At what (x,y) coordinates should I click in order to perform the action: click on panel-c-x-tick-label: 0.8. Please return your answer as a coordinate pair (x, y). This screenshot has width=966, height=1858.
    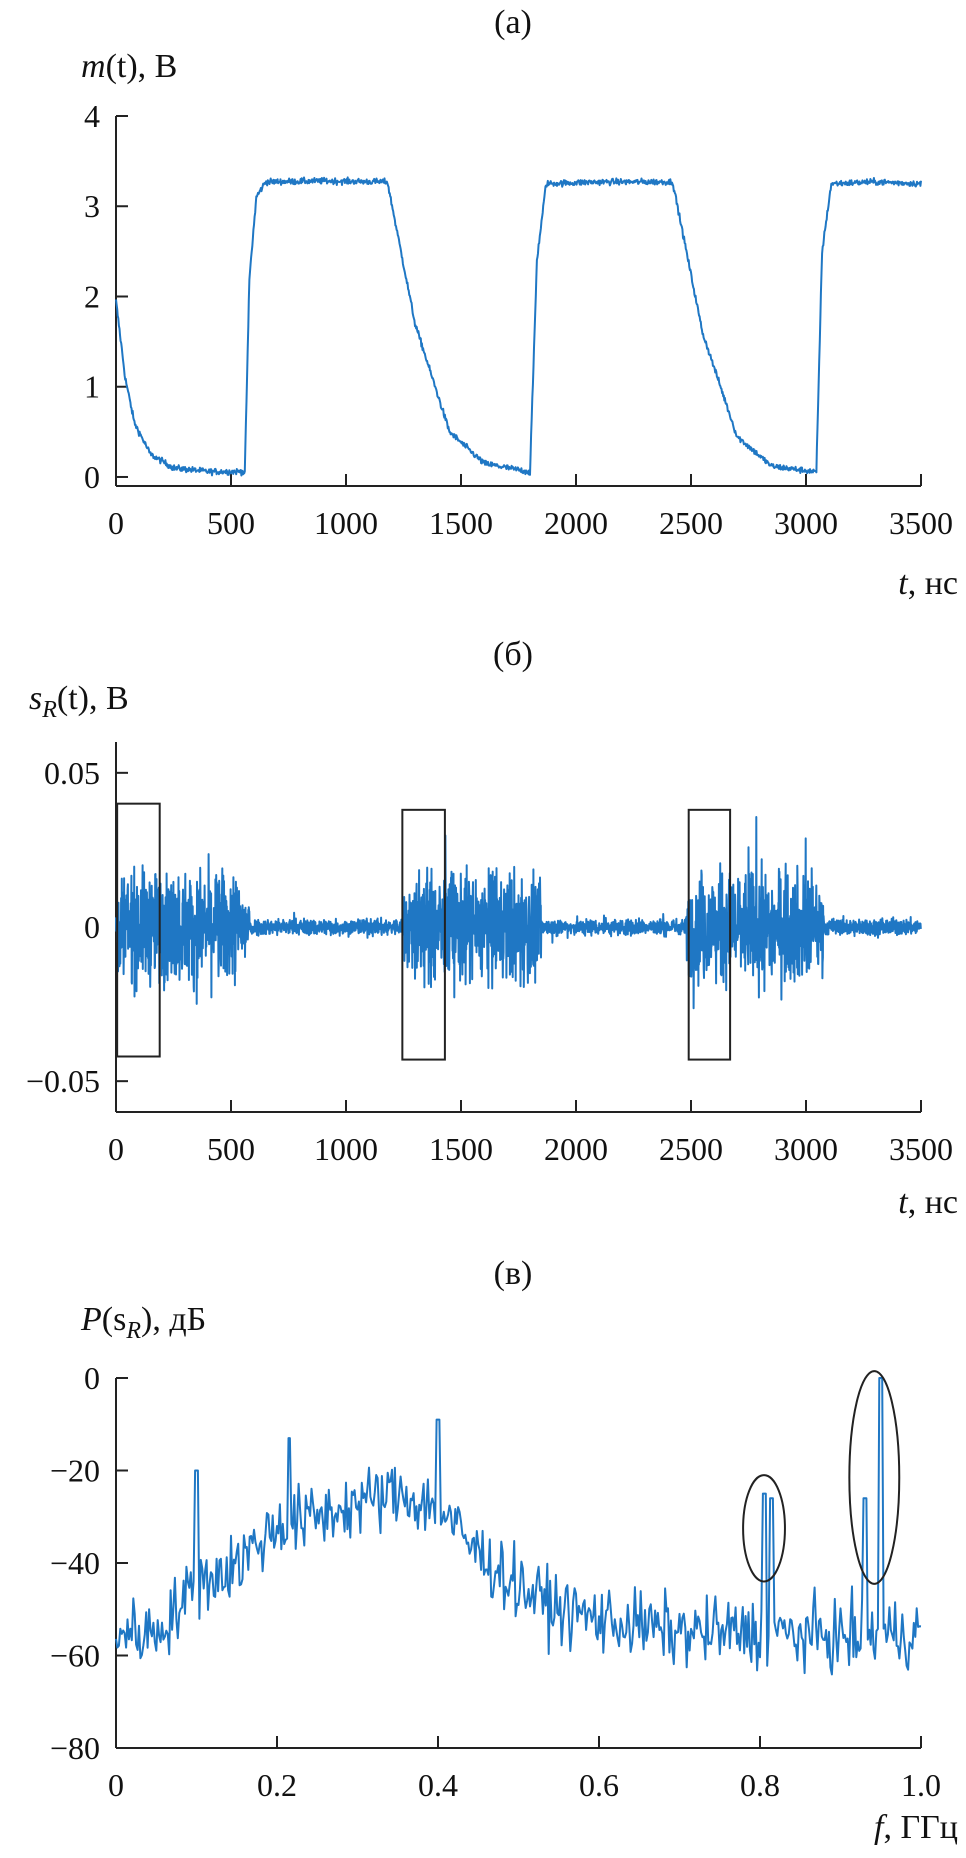
    Looking at the image, I should click on (760, 1785).